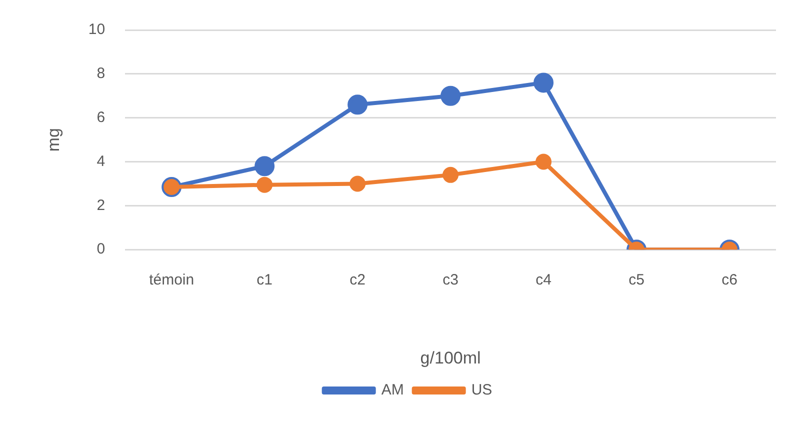  I want to click on x-tick-label: c2, so click(358, 280).